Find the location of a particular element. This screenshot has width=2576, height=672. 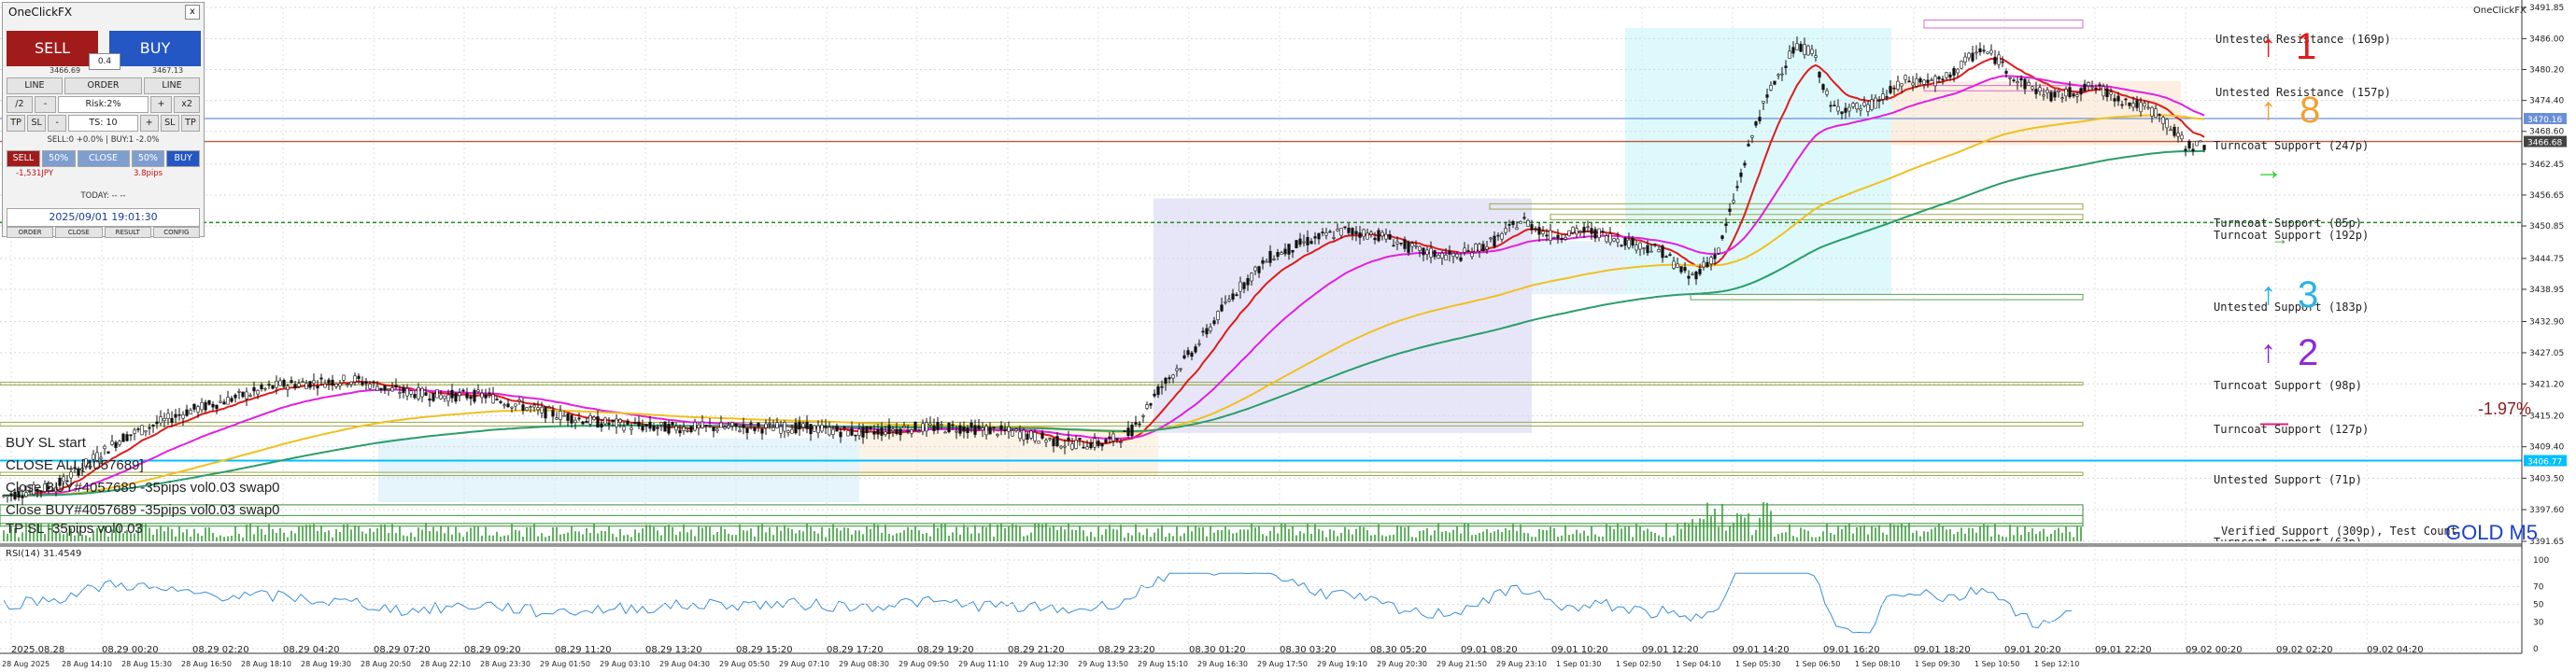

tab-config: CONFIG is located at coordinates (176, 232).